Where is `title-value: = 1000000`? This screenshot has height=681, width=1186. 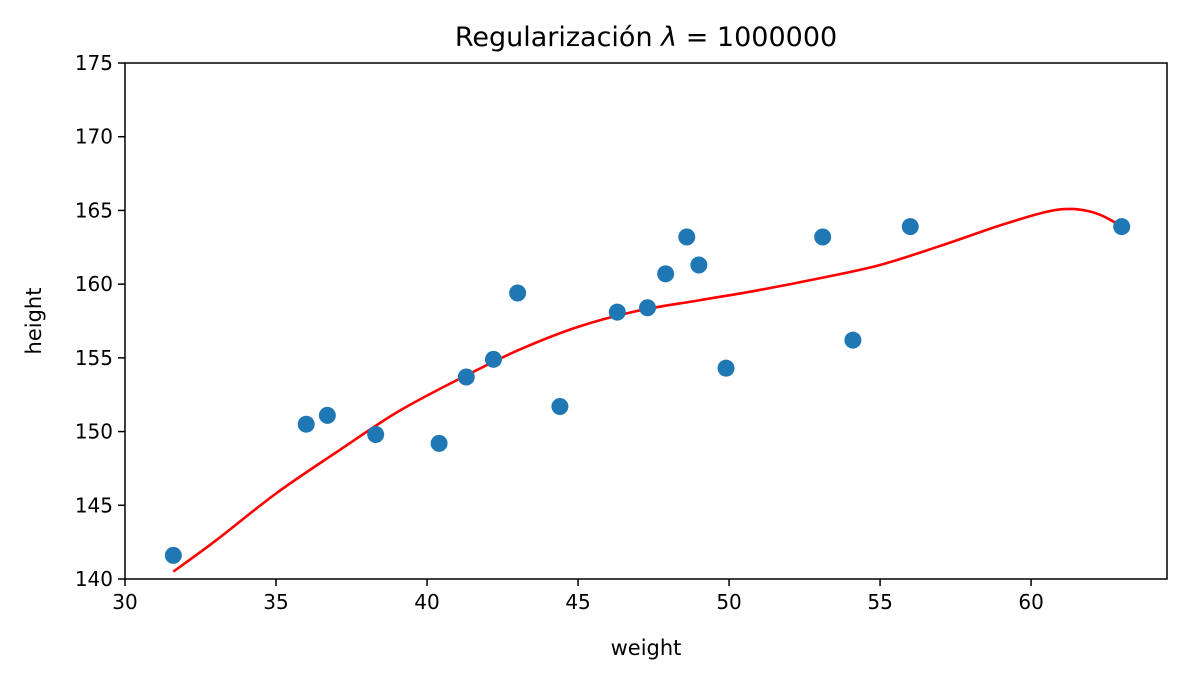 title-value: = 1000000 is located at coordinates (757, 37).